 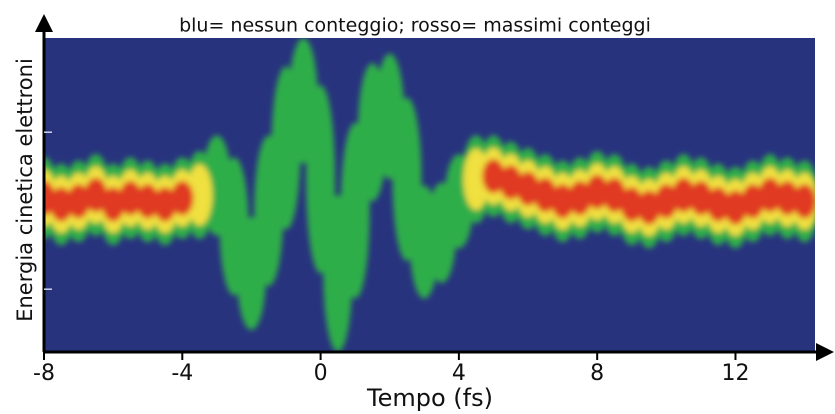 What do you see at coordinates (44, 23) in the screenshot?
I see `y-axis-arrow` at bounding box center [44, 23].